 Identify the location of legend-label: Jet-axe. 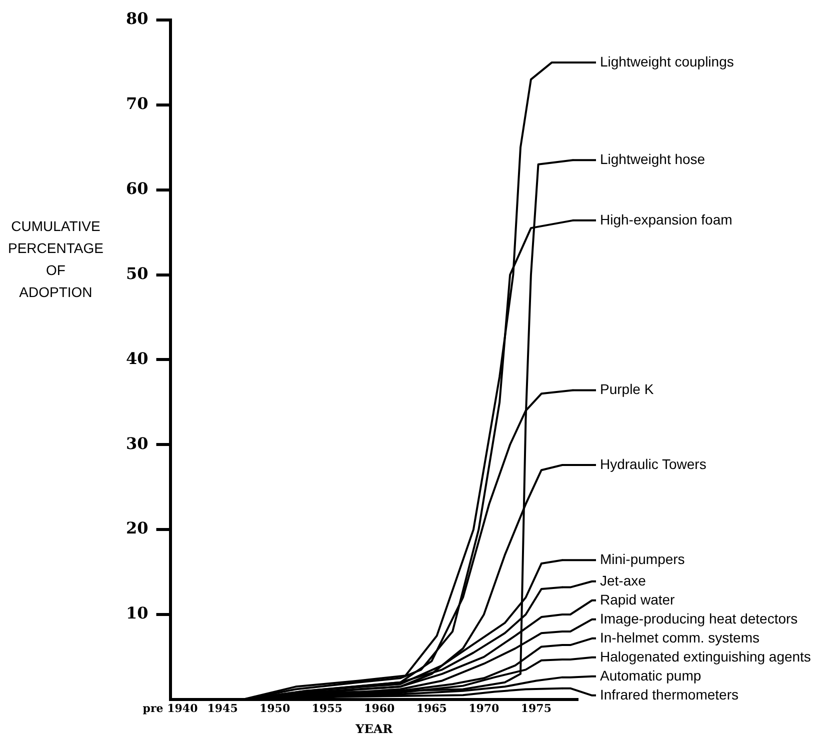
(623, 580).